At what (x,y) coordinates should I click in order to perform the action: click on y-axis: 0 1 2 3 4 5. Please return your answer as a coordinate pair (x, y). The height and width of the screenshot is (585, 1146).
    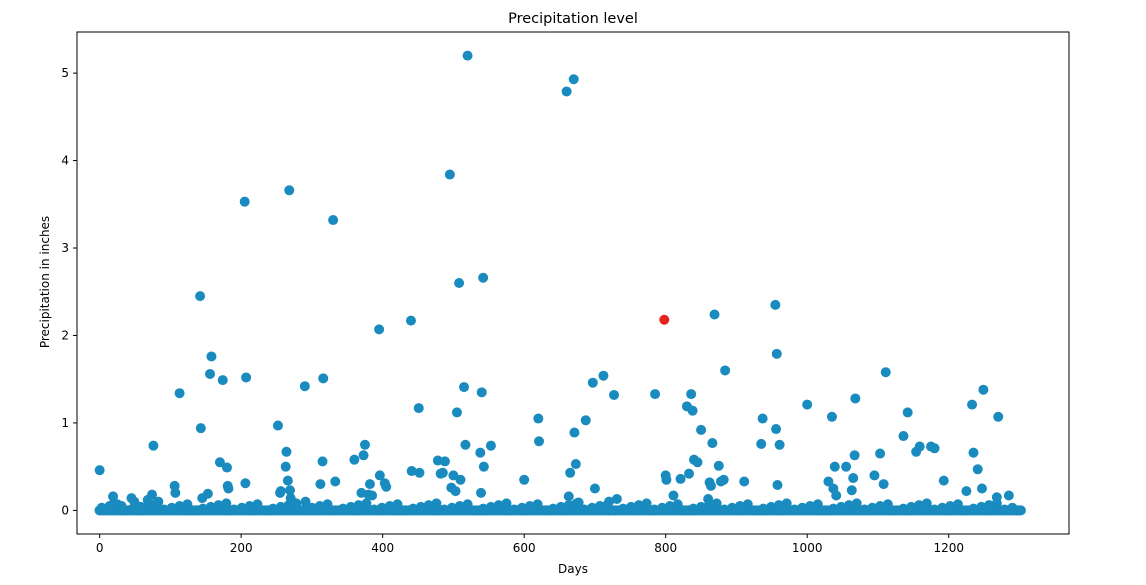
    Looking at the image, I should click on (69, 291).